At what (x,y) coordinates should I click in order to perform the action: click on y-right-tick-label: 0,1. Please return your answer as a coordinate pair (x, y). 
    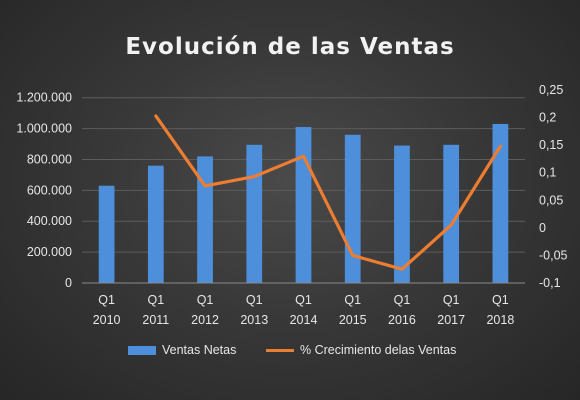
    Looking at the image, I should click on (547, 173).